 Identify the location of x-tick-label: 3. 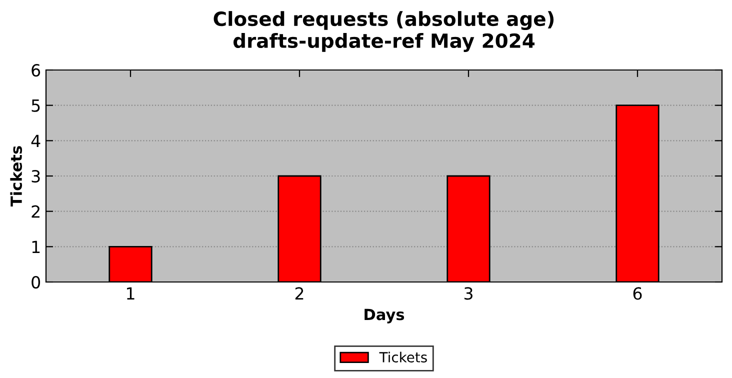
(468, 293).